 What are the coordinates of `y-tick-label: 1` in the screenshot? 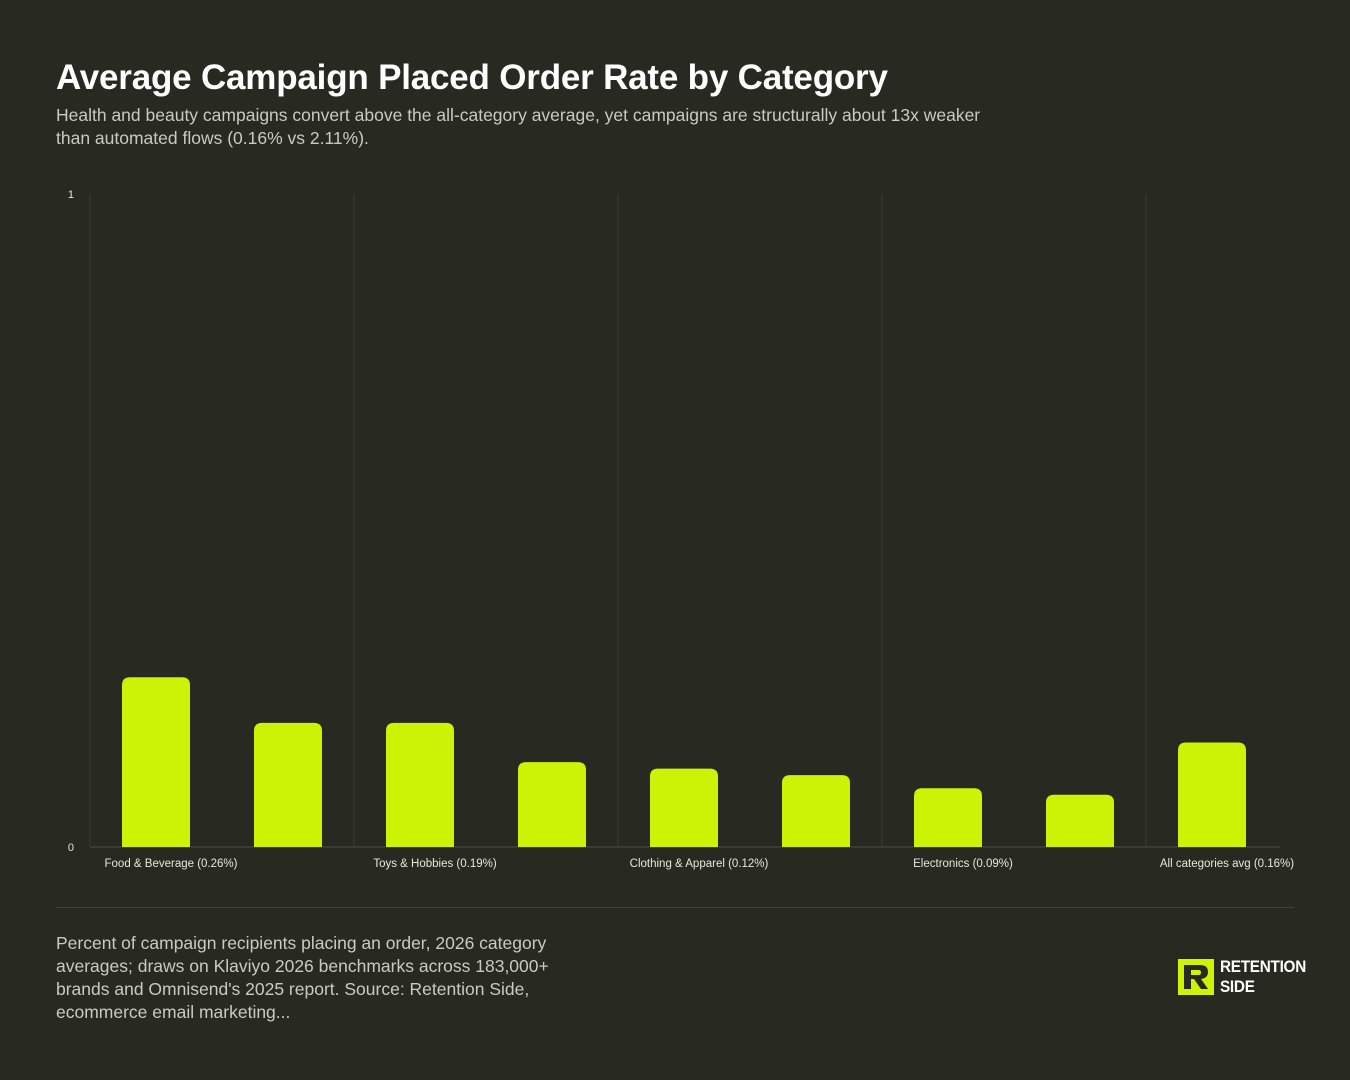 It's located at (71, 195).